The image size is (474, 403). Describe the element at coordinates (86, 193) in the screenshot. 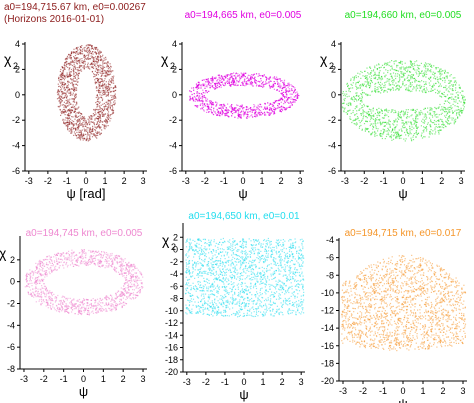

I see `x-axis-label: ψ [rad]` at that location.